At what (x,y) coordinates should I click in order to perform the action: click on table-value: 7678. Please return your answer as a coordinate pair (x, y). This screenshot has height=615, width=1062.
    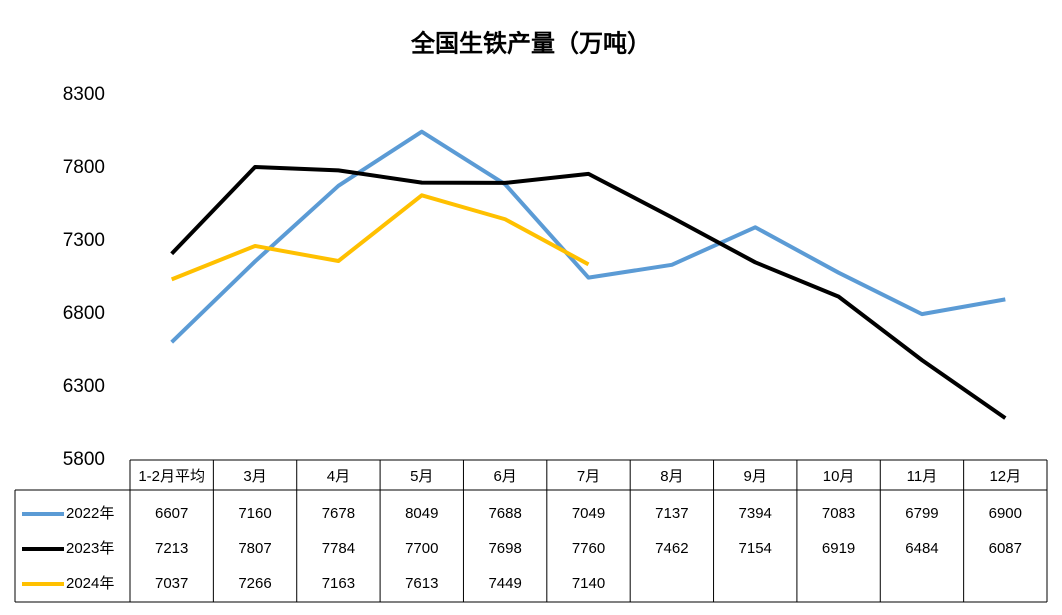
    Looking at the image, I should click on (338, 513).